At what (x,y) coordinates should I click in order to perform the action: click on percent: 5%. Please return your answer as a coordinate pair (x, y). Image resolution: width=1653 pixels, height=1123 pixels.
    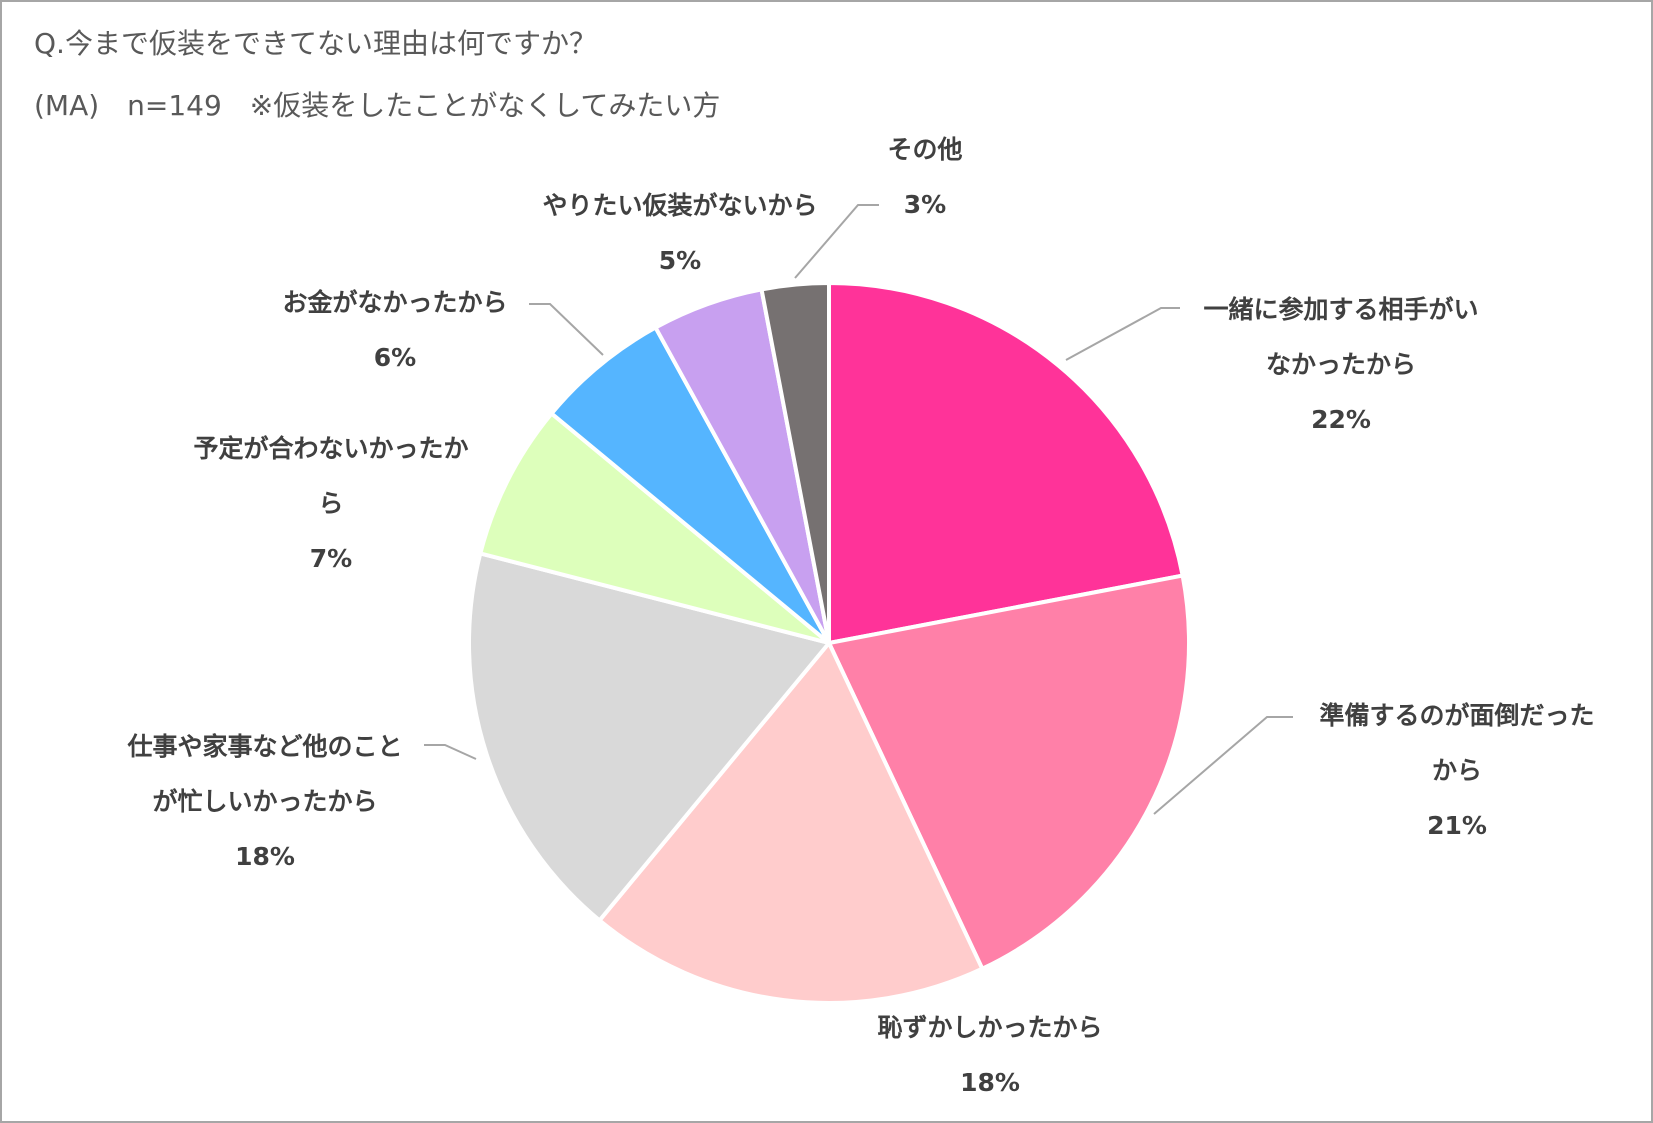
    Looking at the image, I should click on (680, 260).